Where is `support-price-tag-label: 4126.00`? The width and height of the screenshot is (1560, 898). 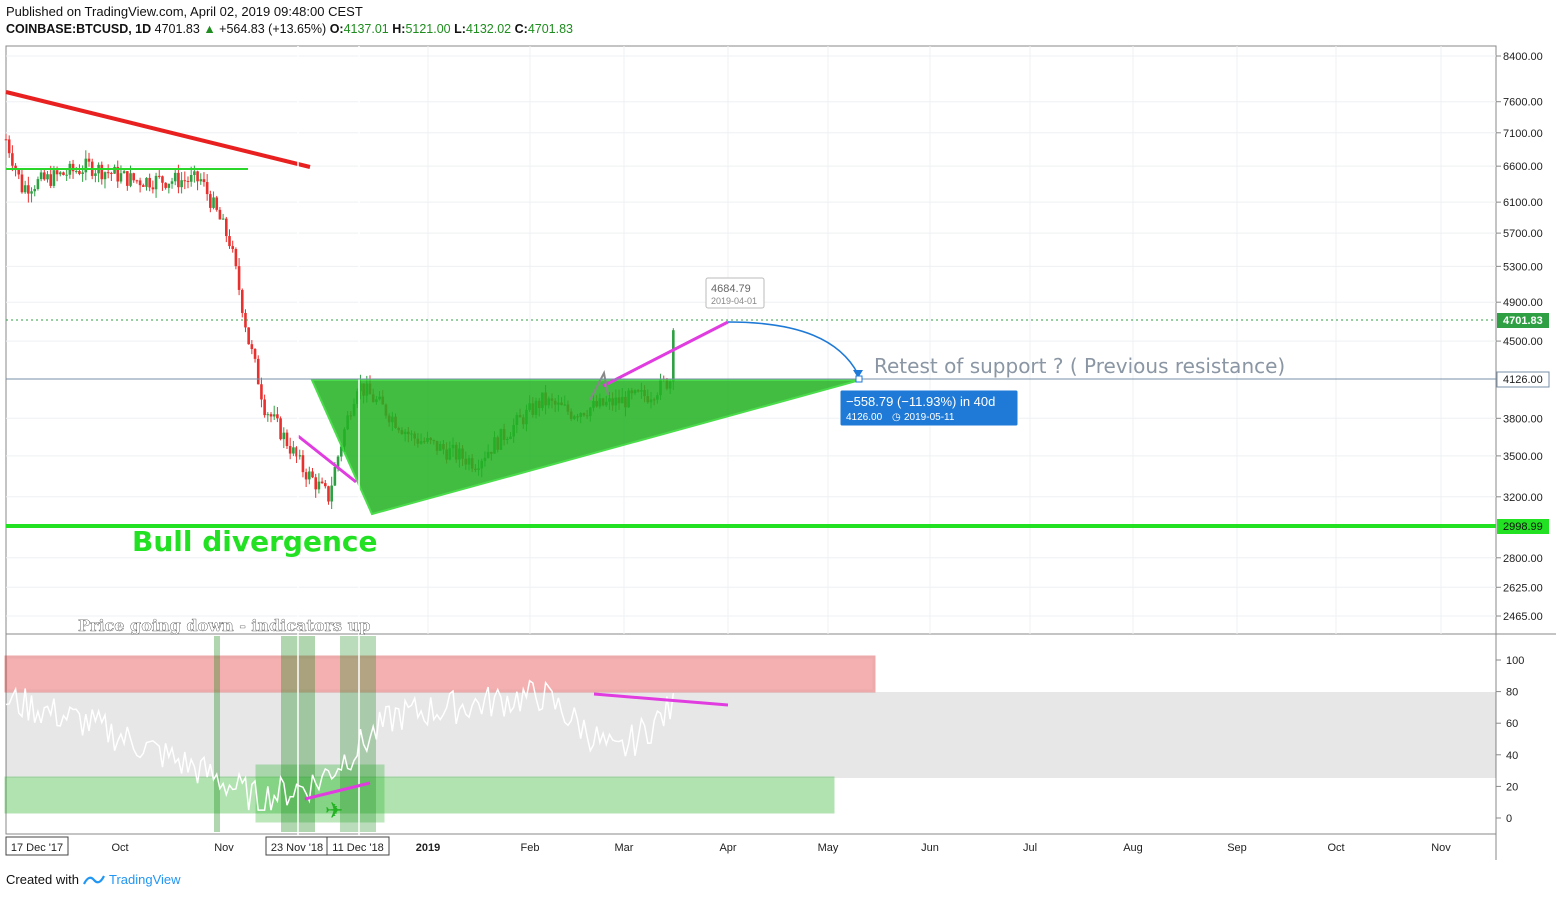
support-price-tag-label: 4126.00 is located at coordinates (1523, 380).